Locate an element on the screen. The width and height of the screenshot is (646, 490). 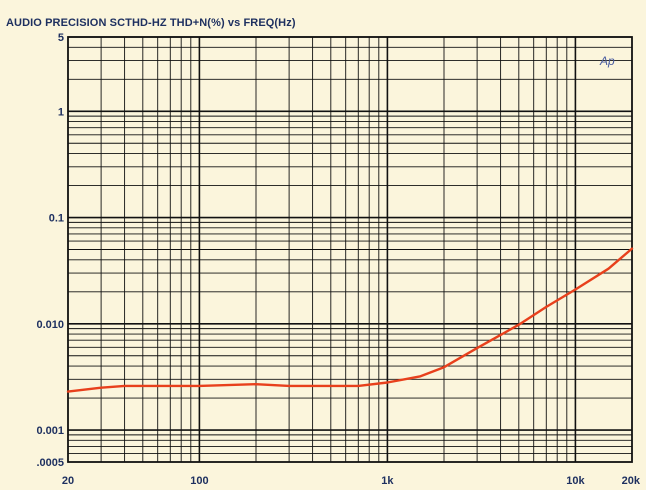
x-tick-label: 100 is located at coordinates (199, 481).